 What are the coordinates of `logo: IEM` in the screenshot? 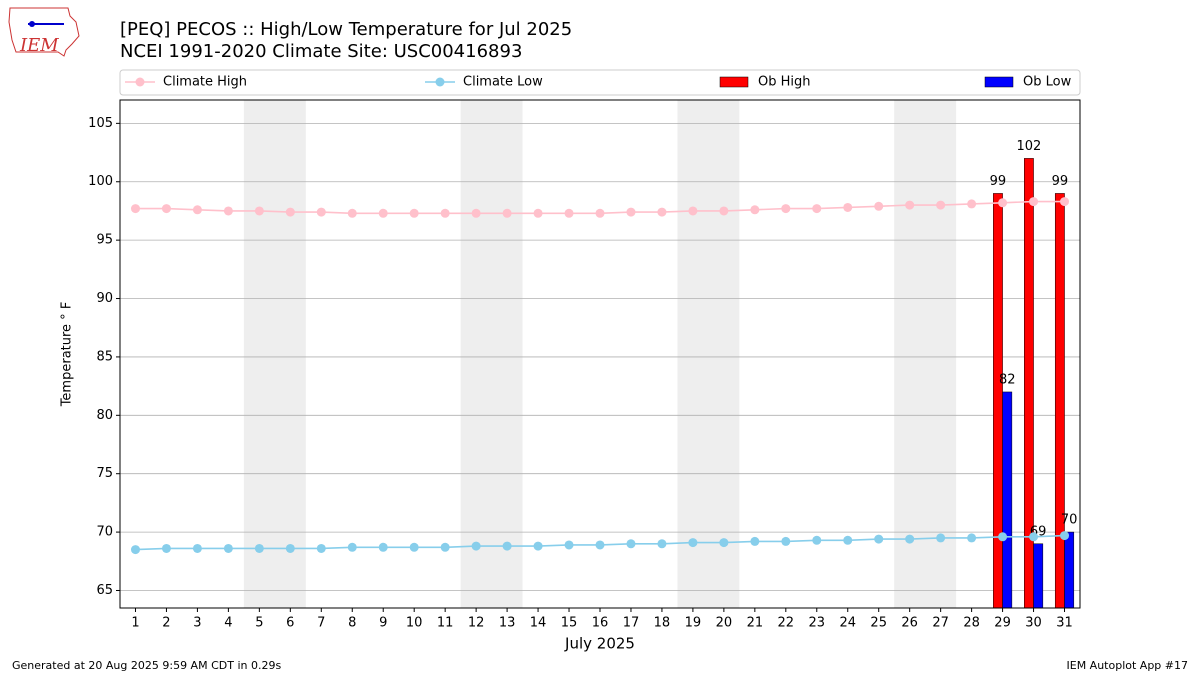 It's located at (44, 32).